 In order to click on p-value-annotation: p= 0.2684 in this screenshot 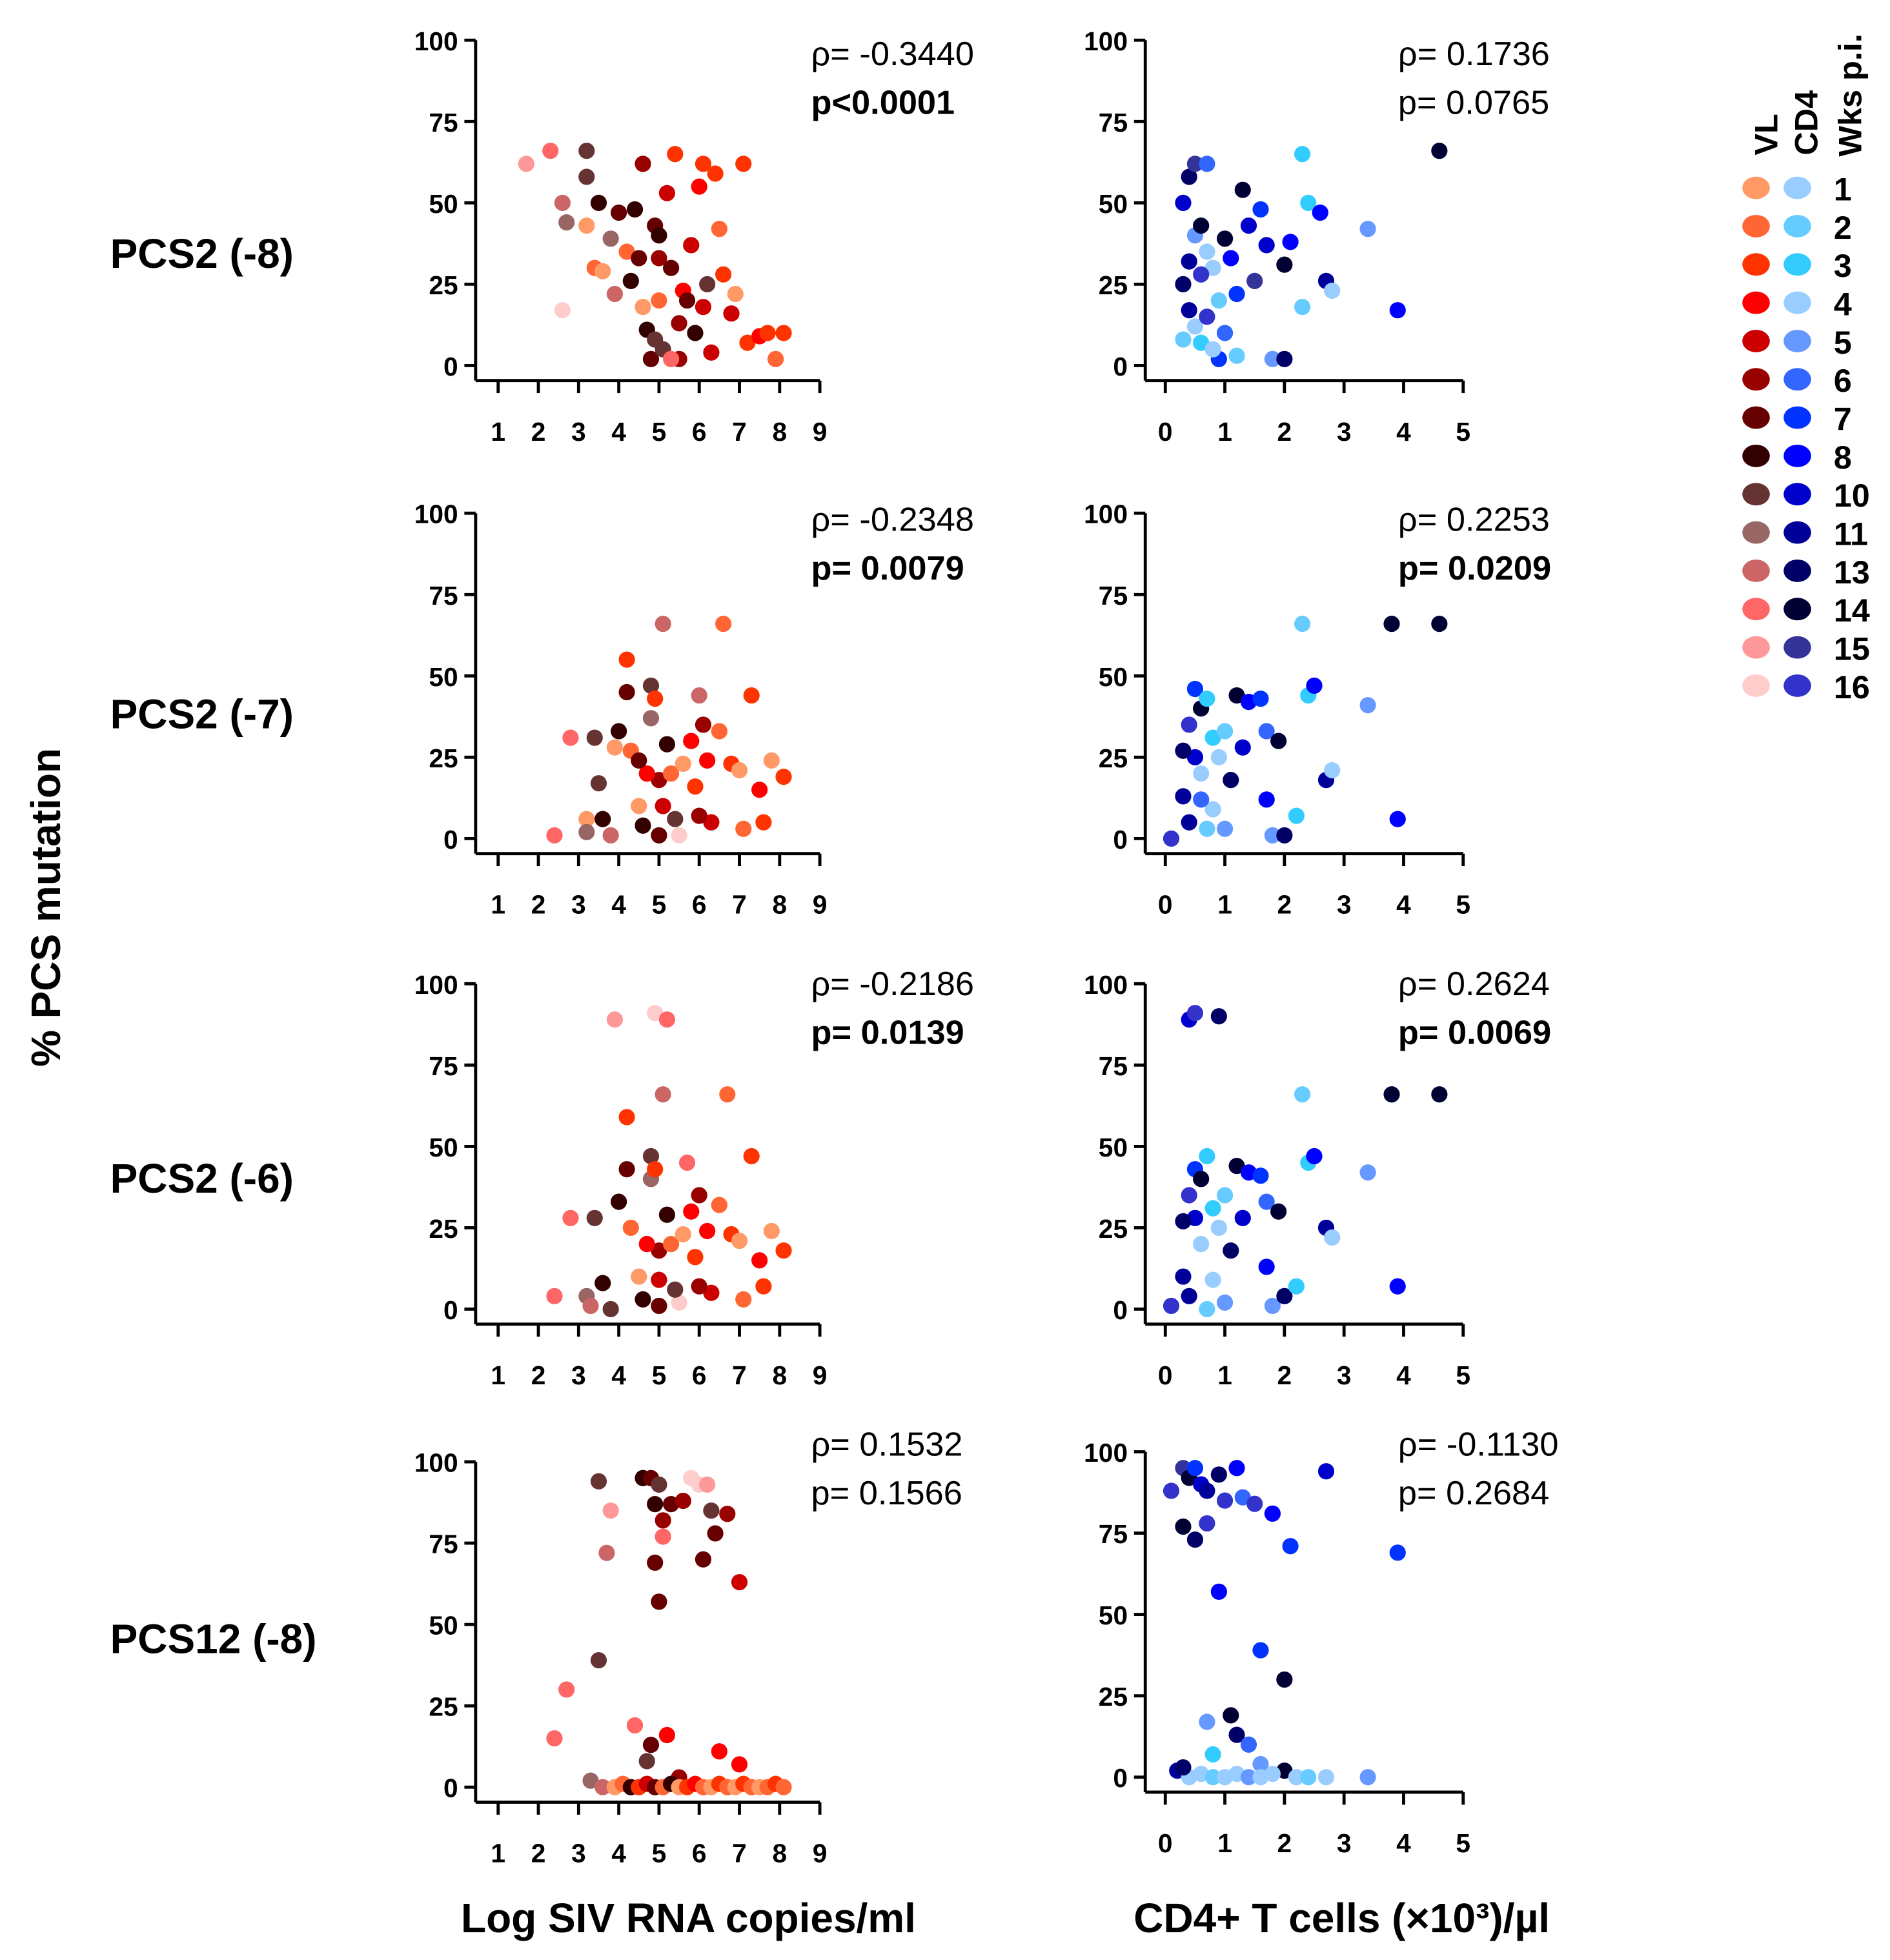, I will do `click(1473, 1494)`.